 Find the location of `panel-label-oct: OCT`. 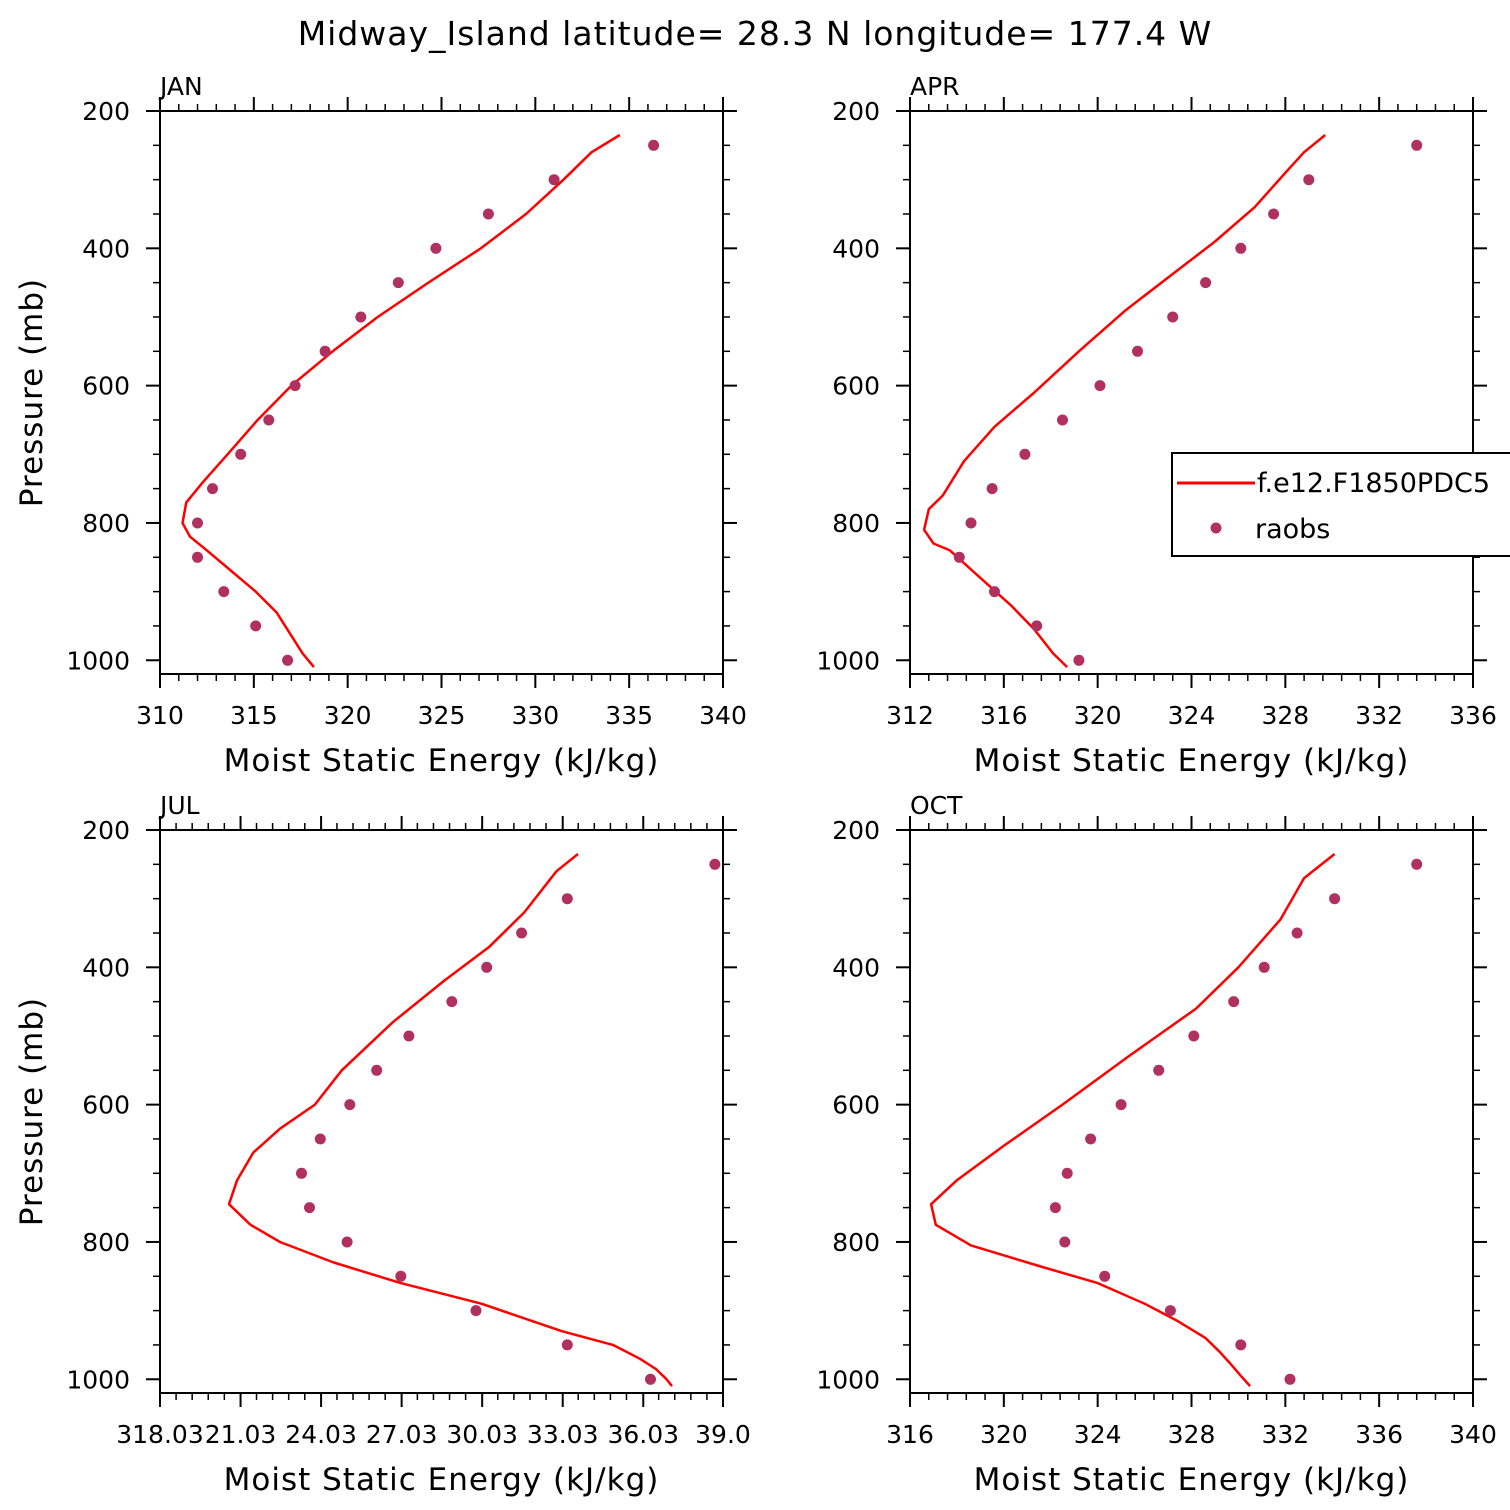

panel-label-oct: OCT is located at coordinates (936, 805).